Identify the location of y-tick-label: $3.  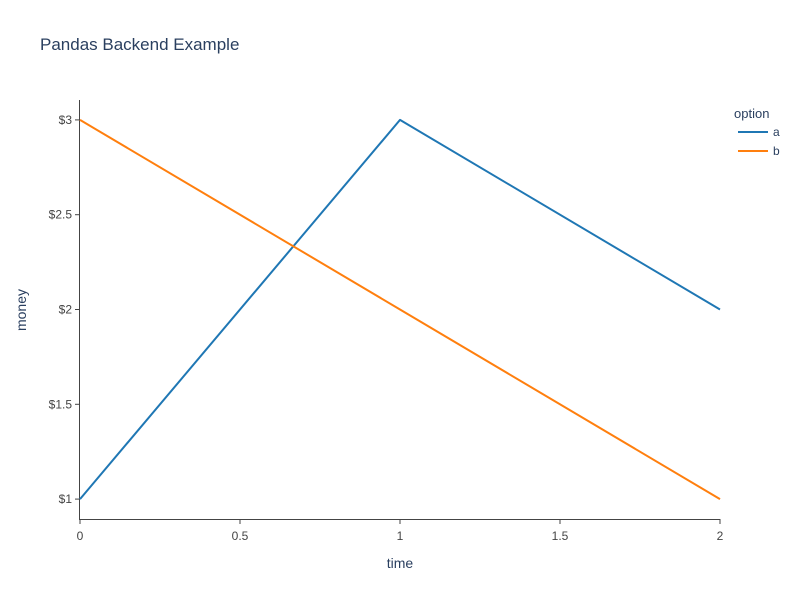
(66, 120).